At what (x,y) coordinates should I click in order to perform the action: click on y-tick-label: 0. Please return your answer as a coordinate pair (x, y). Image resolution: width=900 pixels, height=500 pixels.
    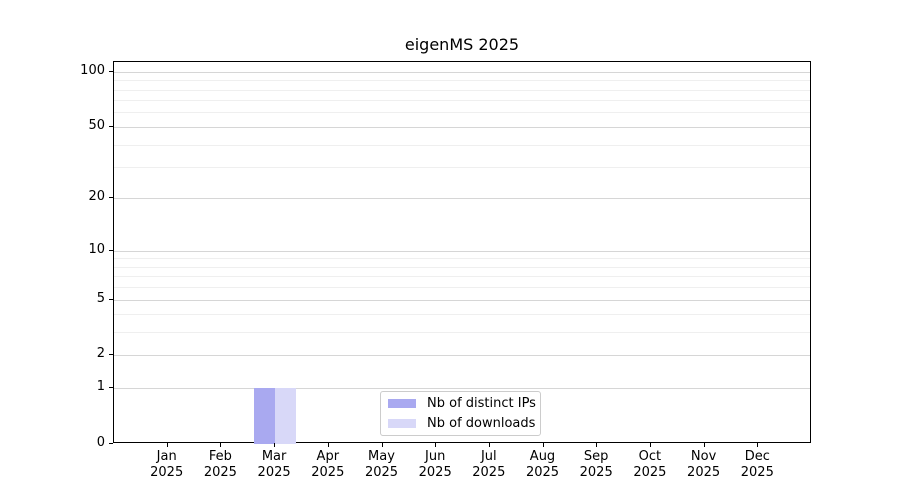
    Looking at the image, I should click on (100, 442).